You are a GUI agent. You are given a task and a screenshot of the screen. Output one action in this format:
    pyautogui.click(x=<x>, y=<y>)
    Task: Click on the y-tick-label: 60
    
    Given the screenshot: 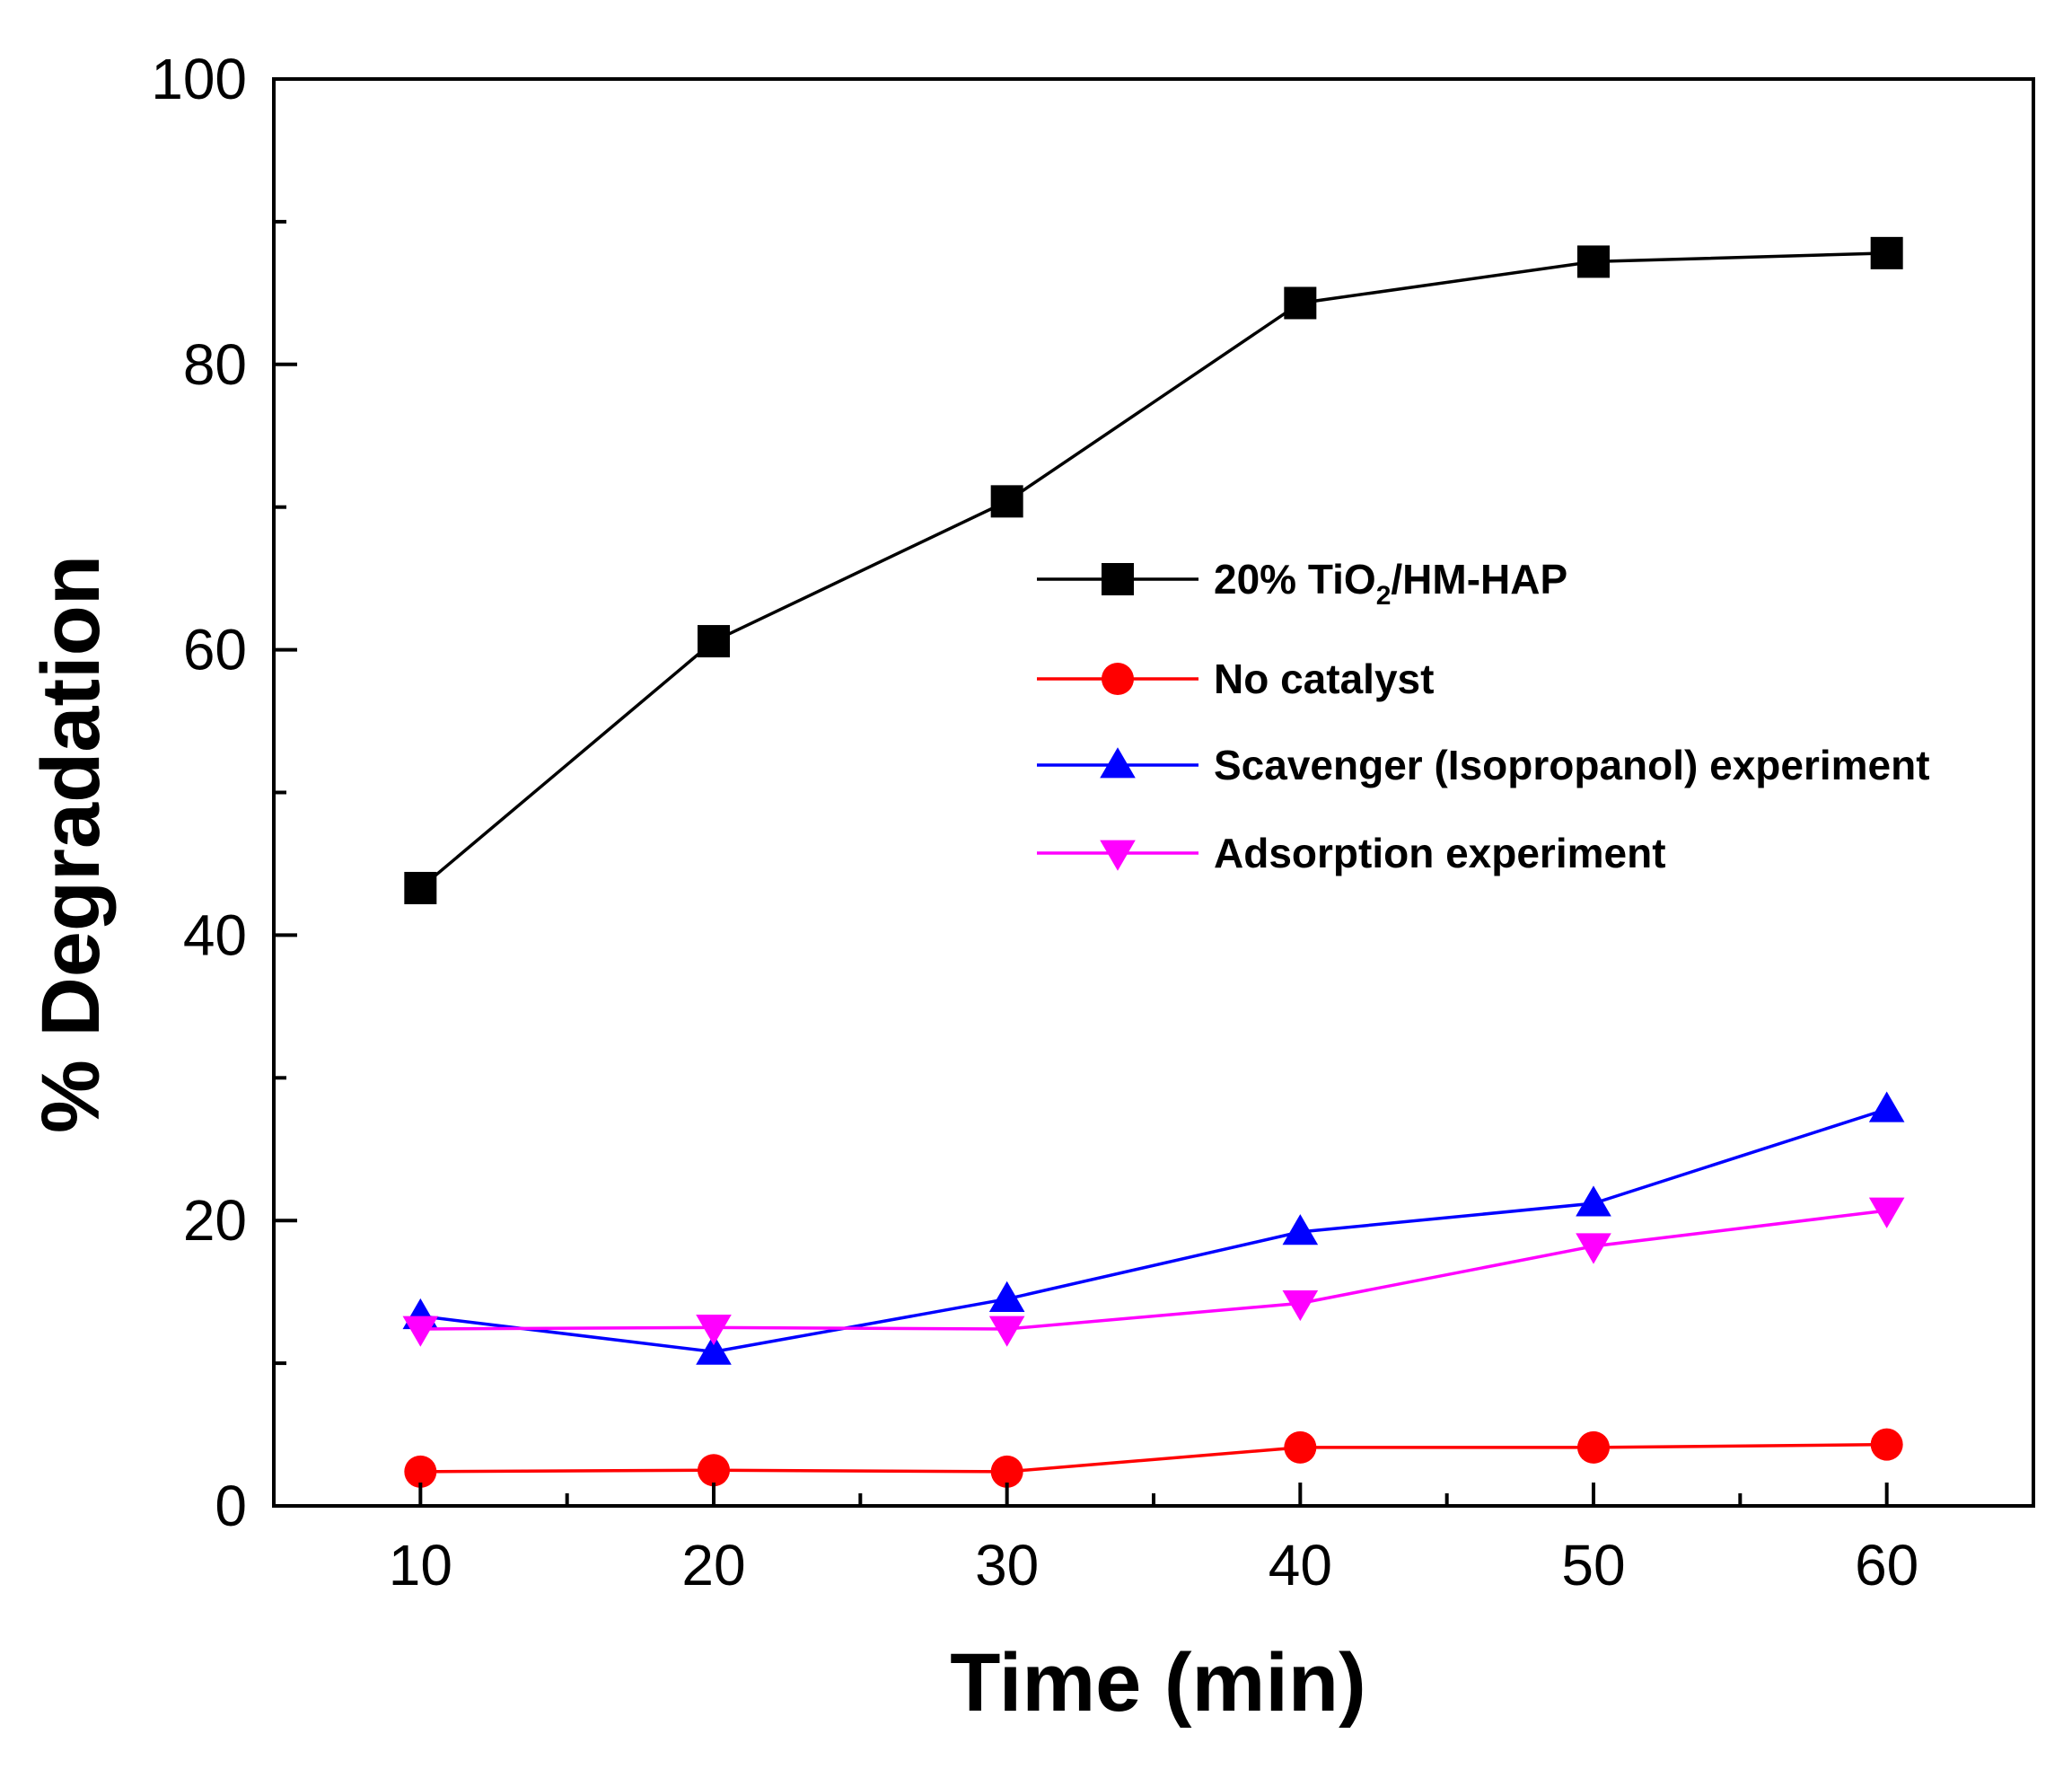 What is the action you would take?
    pyautogui.click(x=215, y=650)
    